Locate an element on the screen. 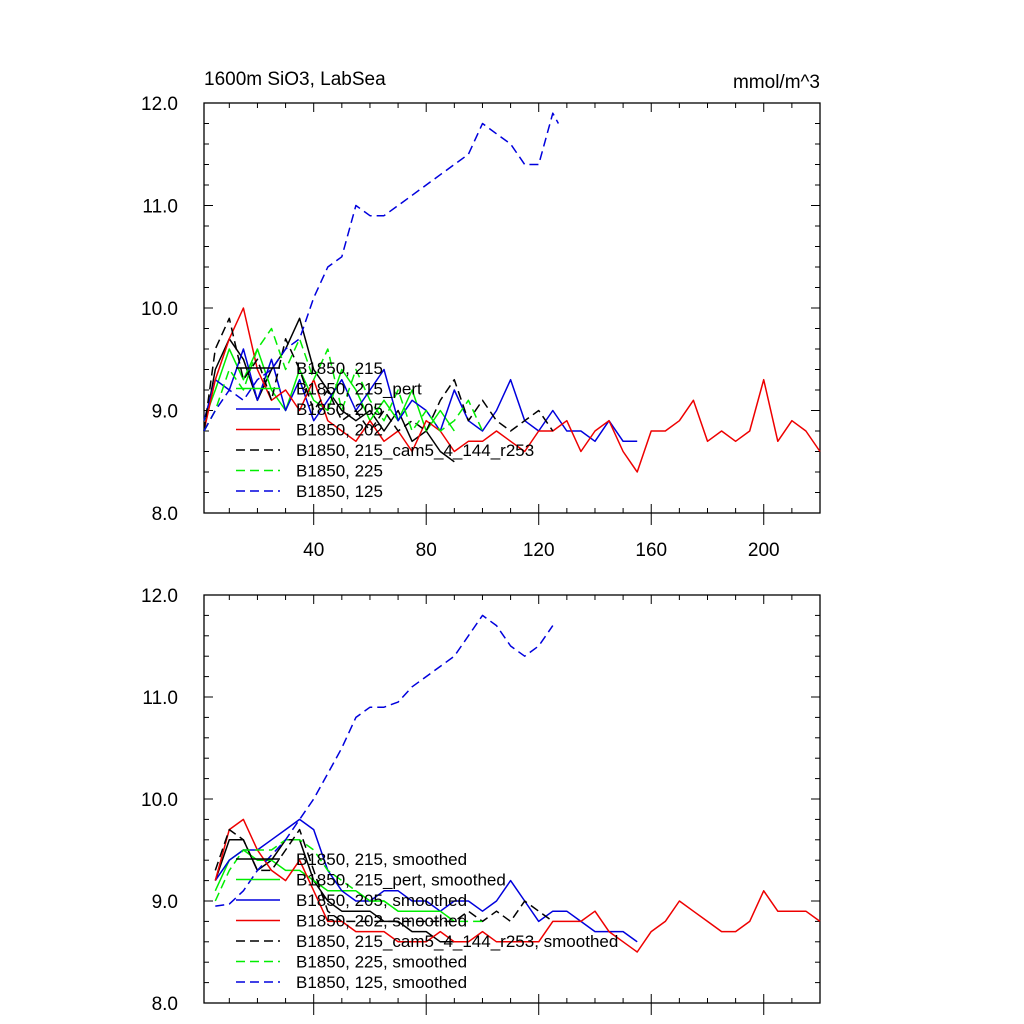  legend-label: B1850, 225, smoothed is located at coordinates (381, 962).